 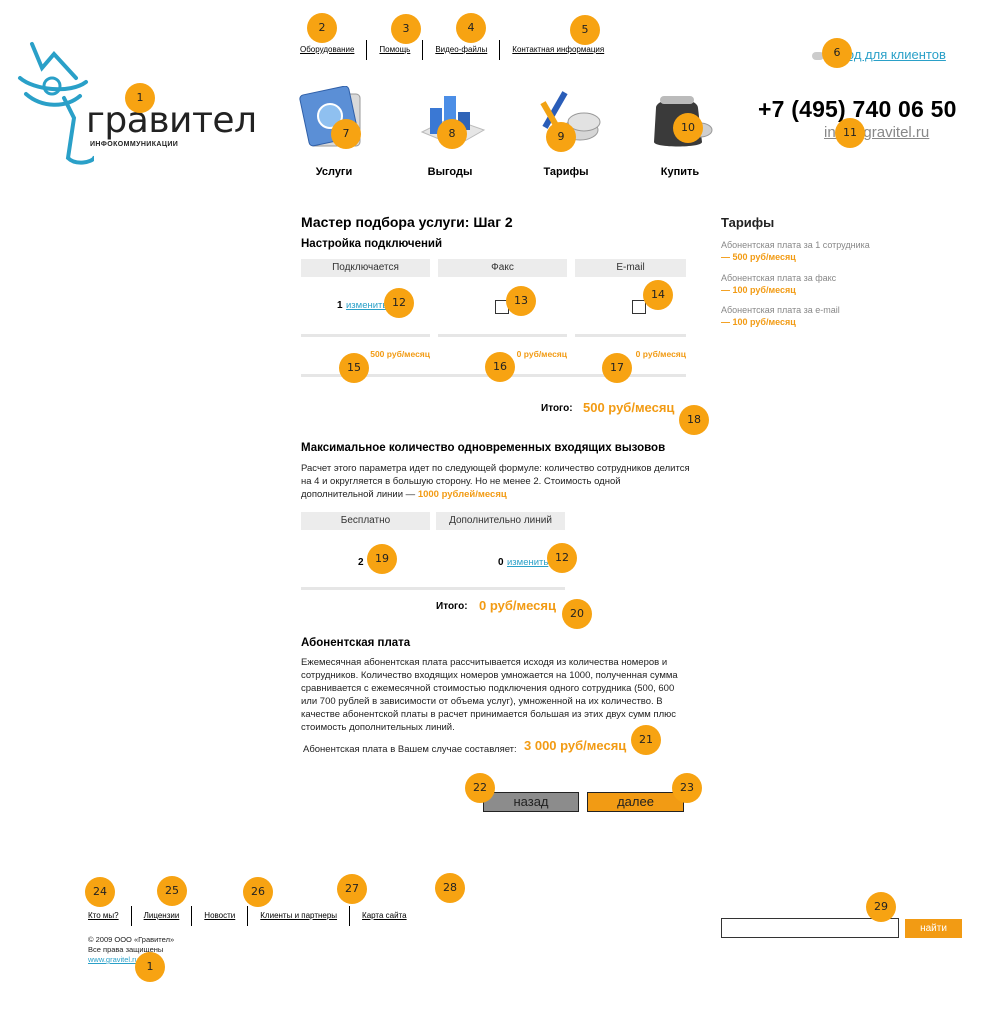 I want to click on marker: 6, so click(x=837, y=53).